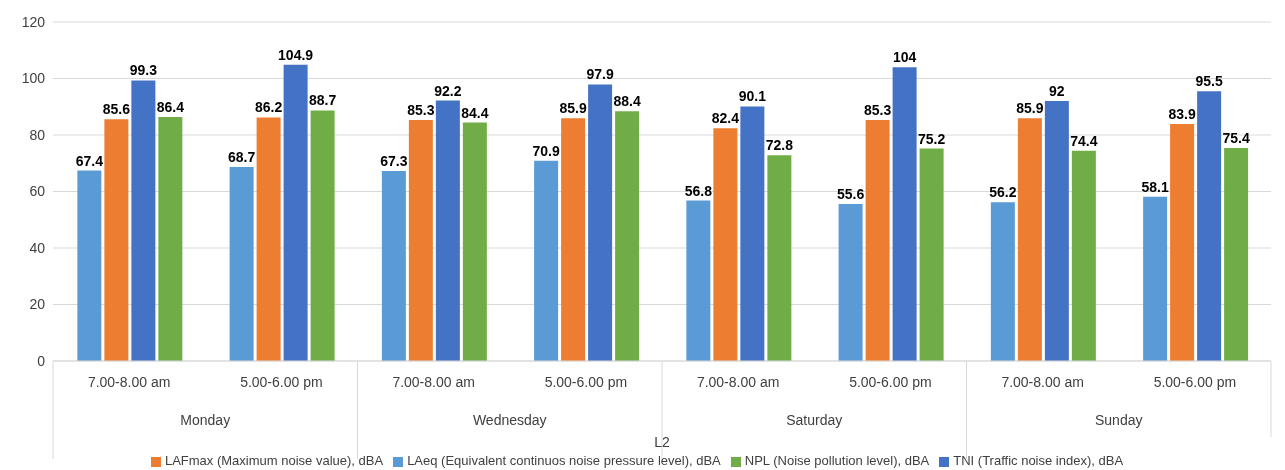 Image resolution: width=1285 pixels, height=470 pixels. Describe the element at coordinates (1084, 140) in the screenshot. I see `data-label: 74.4` at that location.